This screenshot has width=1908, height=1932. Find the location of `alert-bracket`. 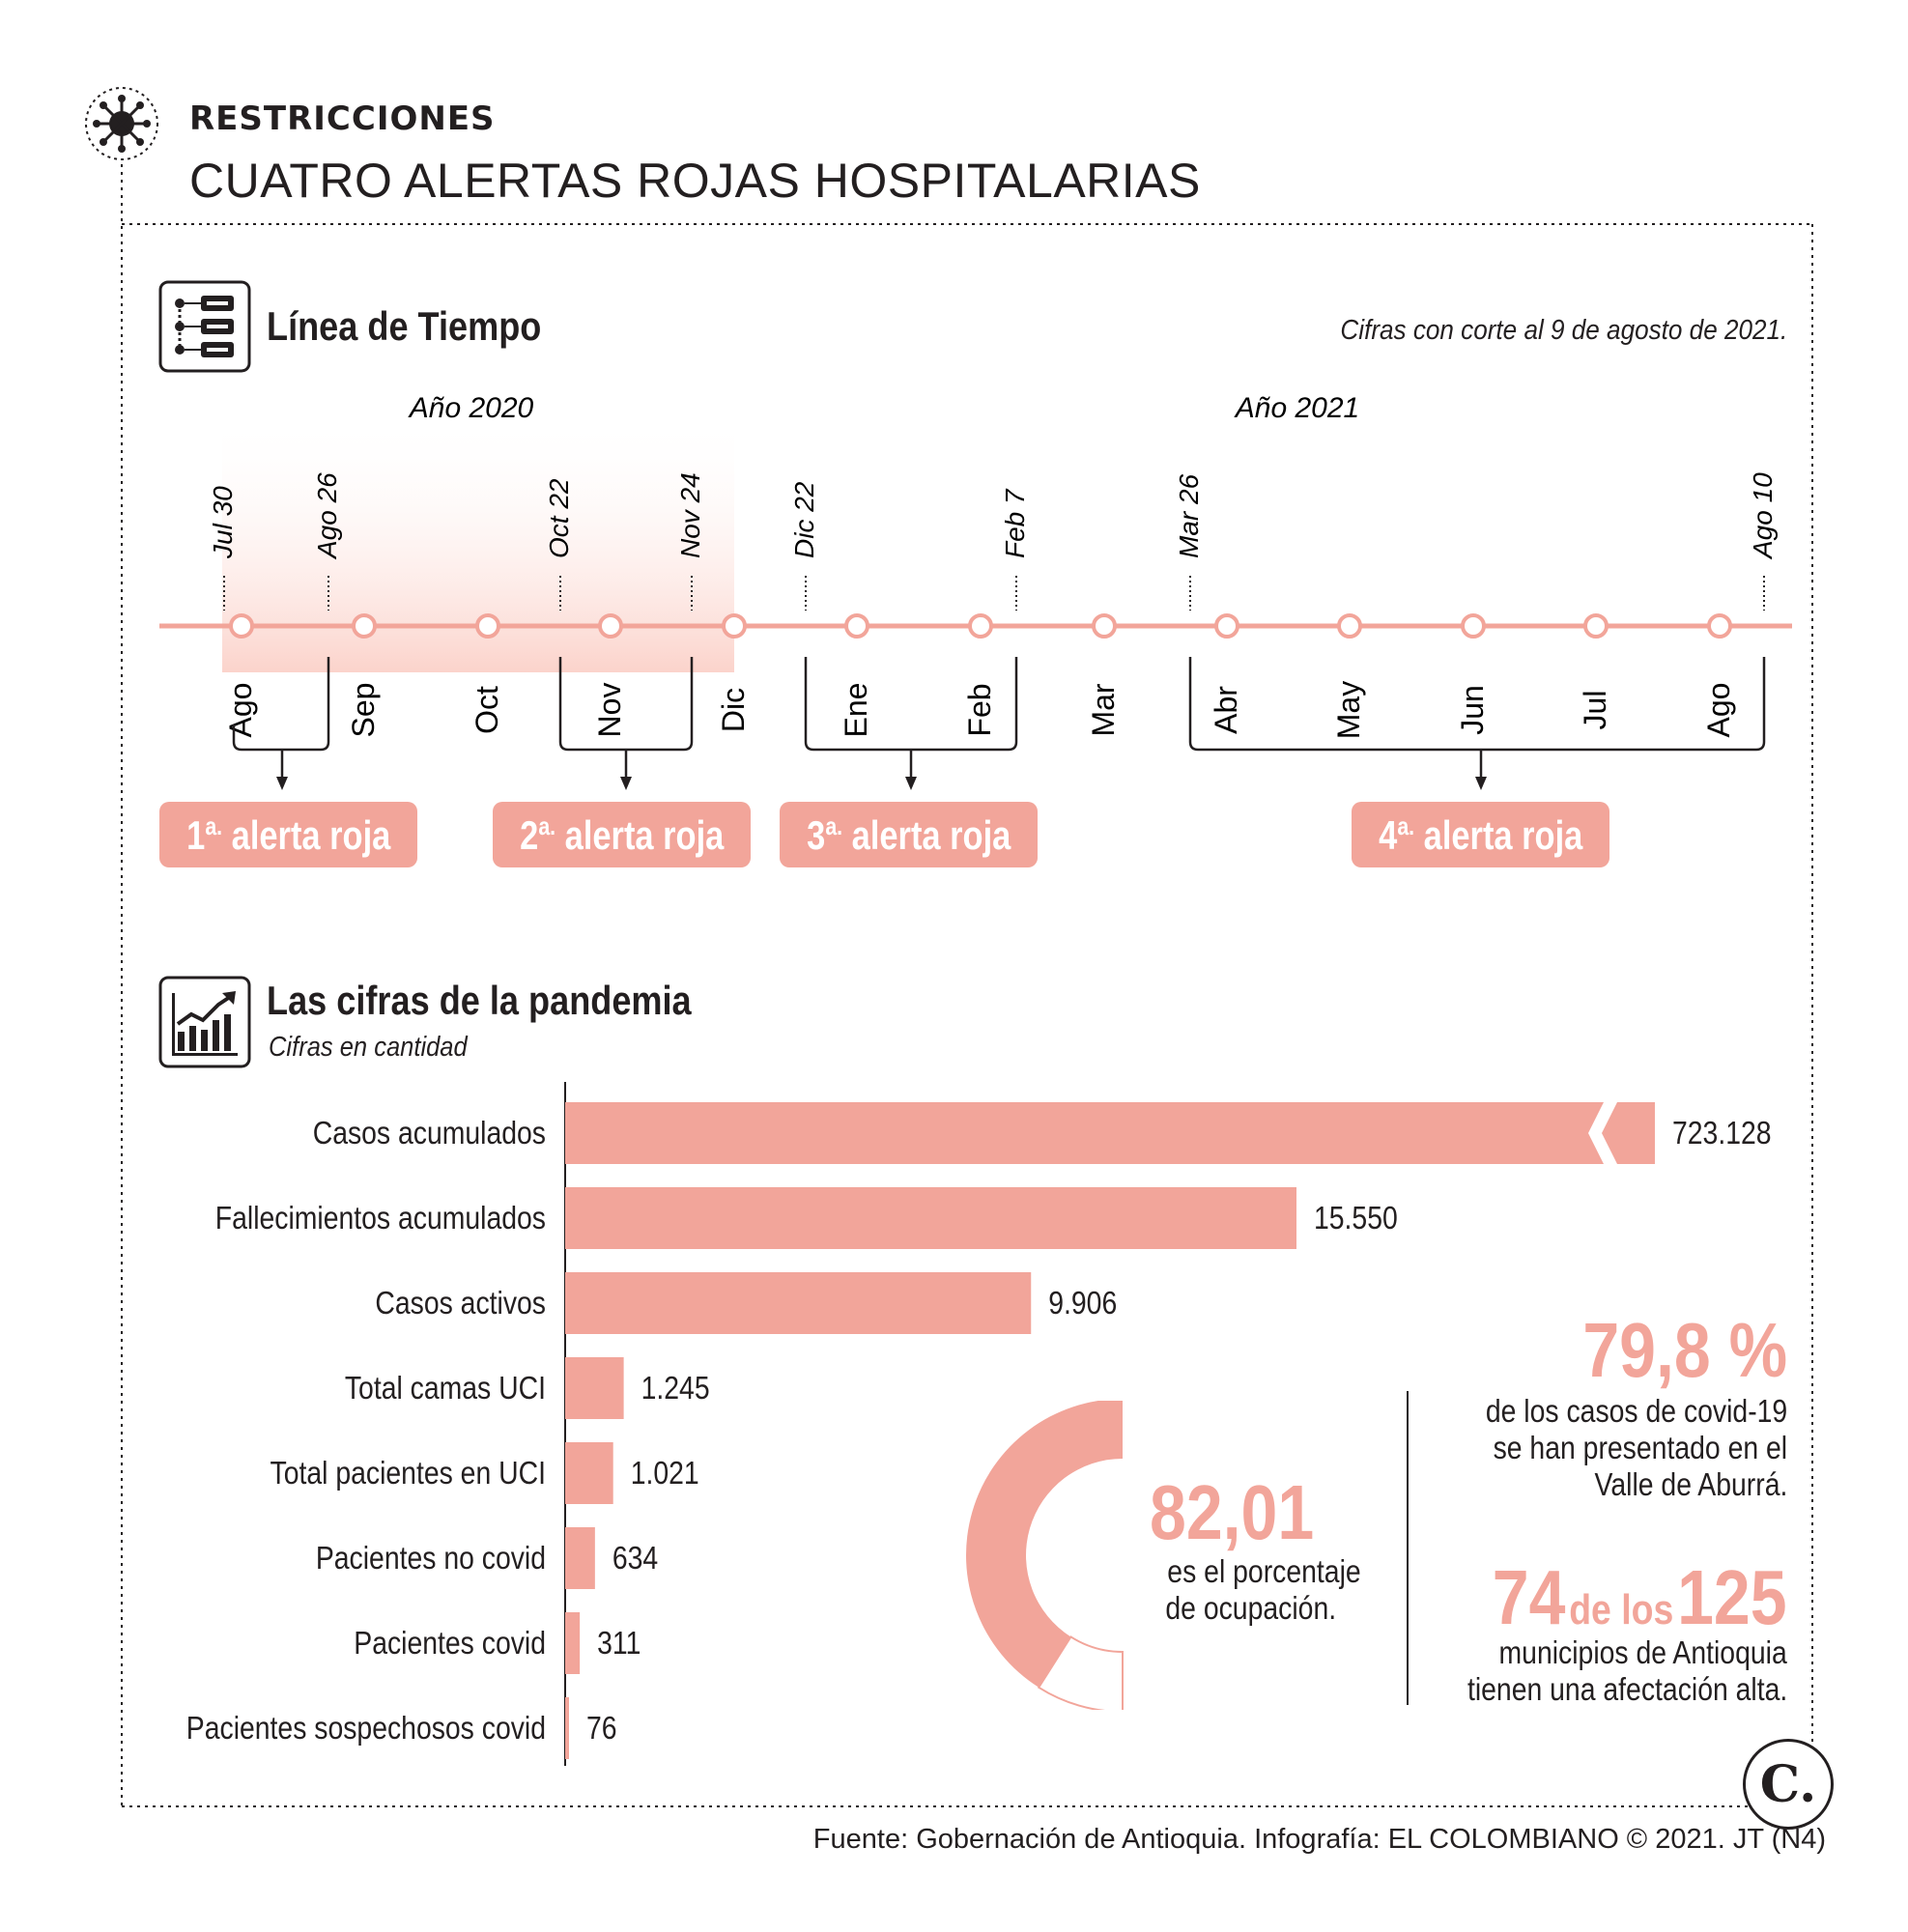

alert-bracket is located at coordinates (1477, 704).